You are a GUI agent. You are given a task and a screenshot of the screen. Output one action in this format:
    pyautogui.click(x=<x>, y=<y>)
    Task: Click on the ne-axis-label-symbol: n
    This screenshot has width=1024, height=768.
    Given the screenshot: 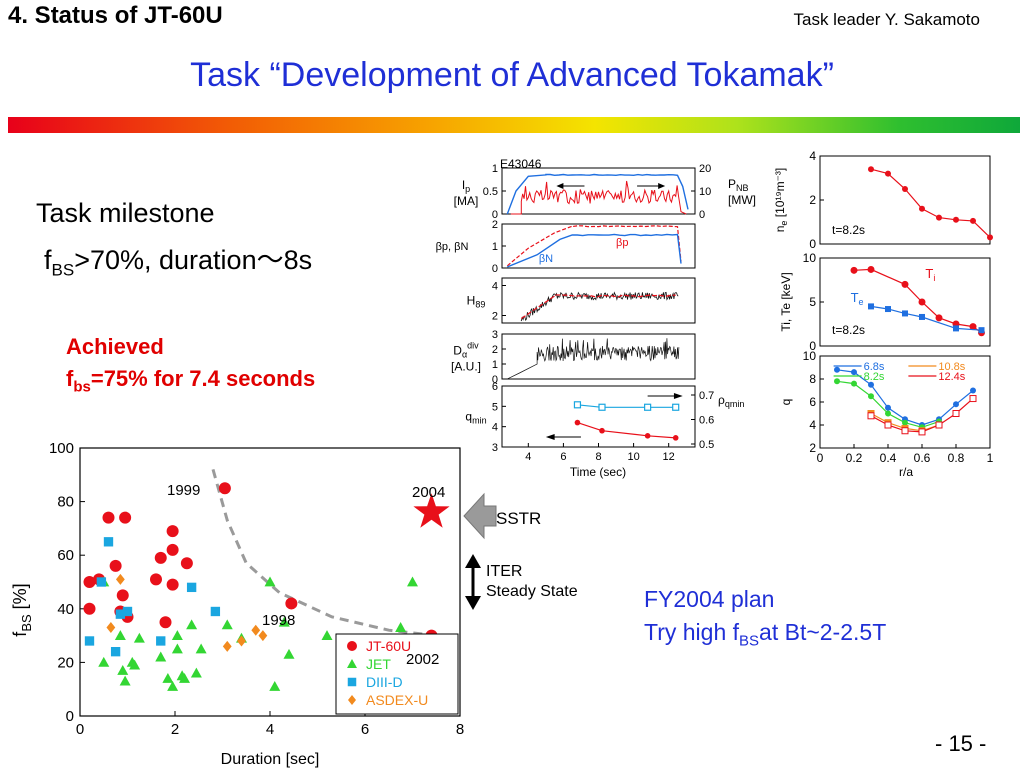 What is the action you would take?
    pyautogui.click(x=780, y=229)
    